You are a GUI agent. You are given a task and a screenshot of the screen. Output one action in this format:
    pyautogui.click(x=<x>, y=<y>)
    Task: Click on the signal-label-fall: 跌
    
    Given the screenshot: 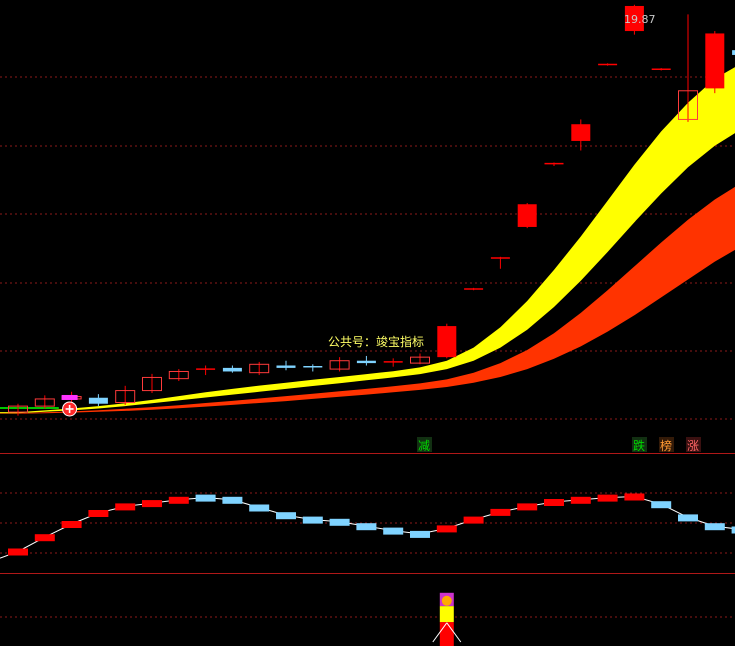 What is the action you would take?
    pyautogui.click(x=639, y=445)
    